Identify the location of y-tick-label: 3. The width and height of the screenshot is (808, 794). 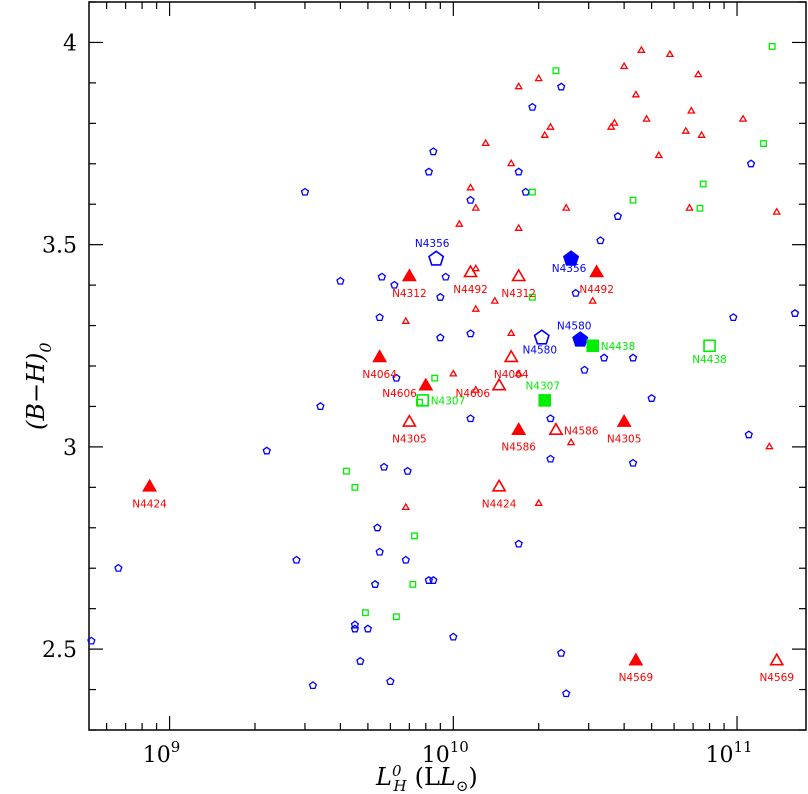
(70, 448).